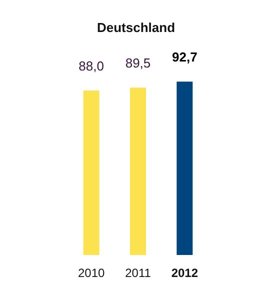 Image resolution: width=272 pixels, height=300 pixels. I want to click on x-tick-label: 2011, so click(138, 273).